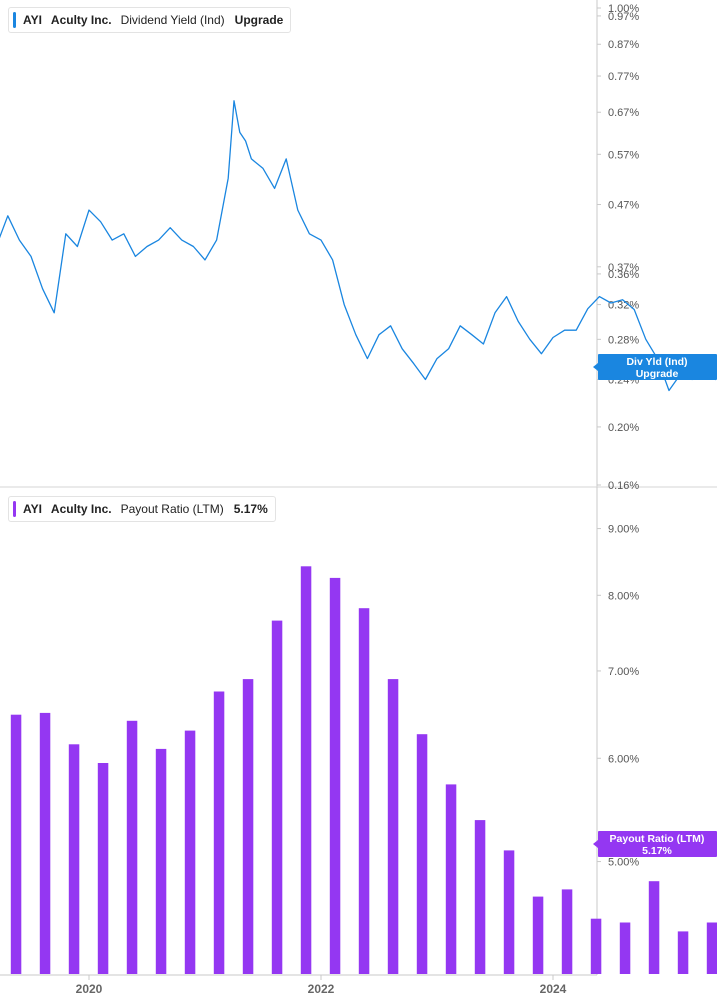 This screenshot has height=1005, width=717. What do you see at coordinates (623, 45) in the screenshot?
I see `y-tick-label: 0.87%` at bounding box center [623, 45].